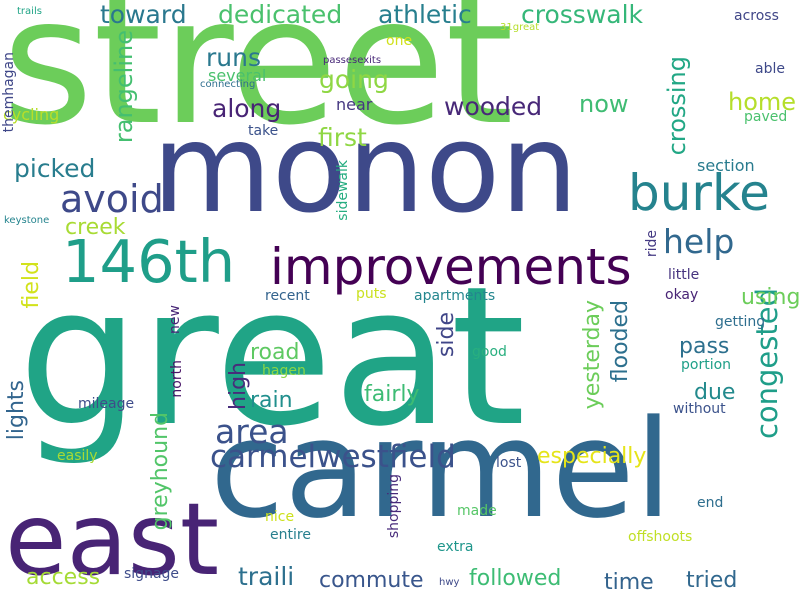  What do you see at coordinates (699, 409) in the screenshot?
I see `cloud-word-without: without` at bounding box center [699, 409].